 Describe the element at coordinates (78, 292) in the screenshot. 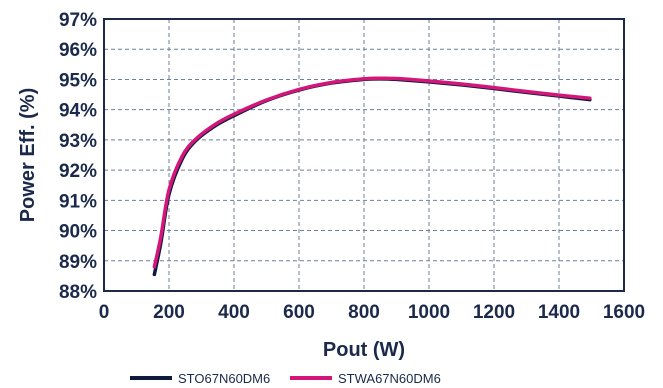

I see `y-tick-label: 88%` at that location.